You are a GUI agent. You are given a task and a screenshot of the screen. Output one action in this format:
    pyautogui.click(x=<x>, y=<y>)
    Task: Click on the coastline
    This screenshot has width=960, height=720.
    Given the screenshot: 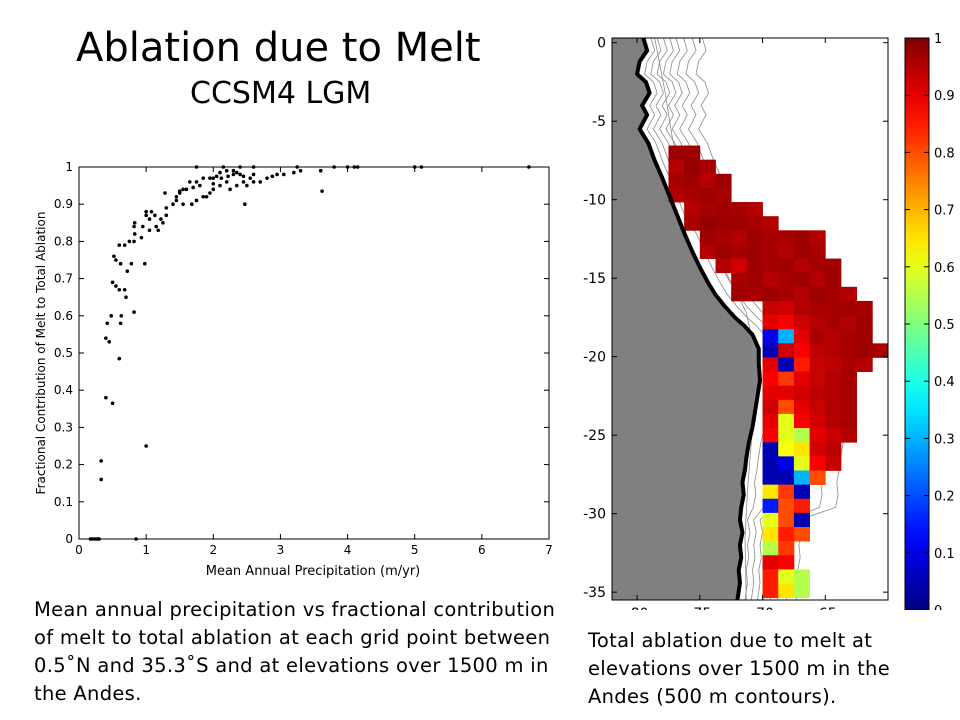 What is the action you would take?
    pyautogui.click(x=699, y=319)
    